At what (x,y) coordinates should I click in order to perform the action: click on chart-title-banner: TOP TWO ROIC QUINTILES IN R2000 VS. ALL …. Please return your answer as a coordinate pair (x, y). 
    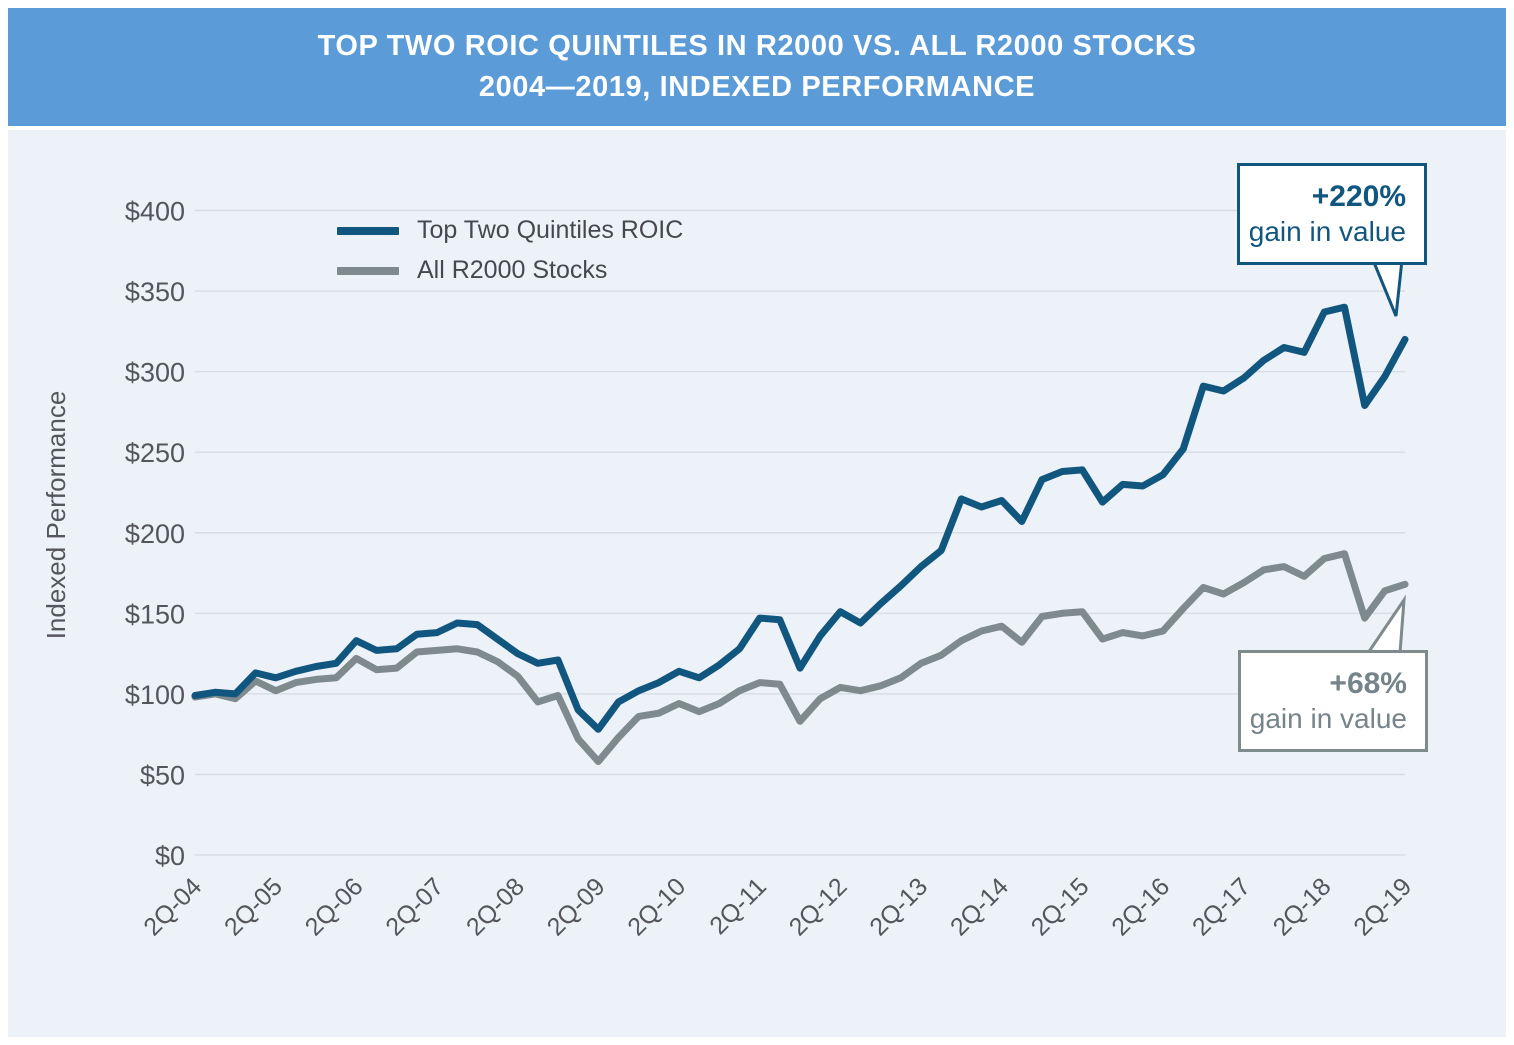
    Looking at the image, I should click on (757, 67).